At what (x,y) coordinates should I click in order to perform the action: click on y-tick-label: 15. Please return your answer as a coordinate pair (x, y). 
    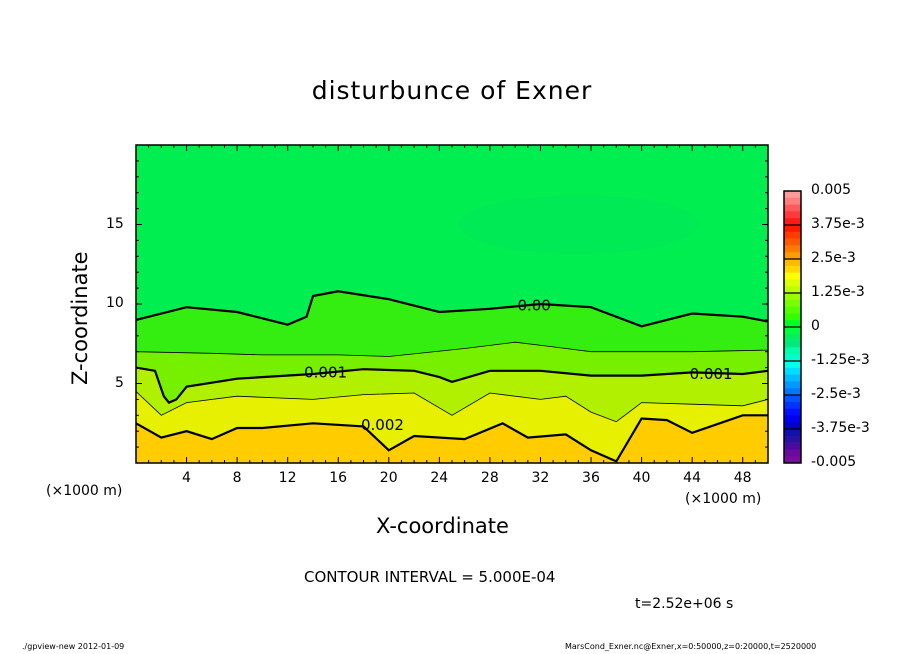
    Looking at the image, I should click on (115, 223).